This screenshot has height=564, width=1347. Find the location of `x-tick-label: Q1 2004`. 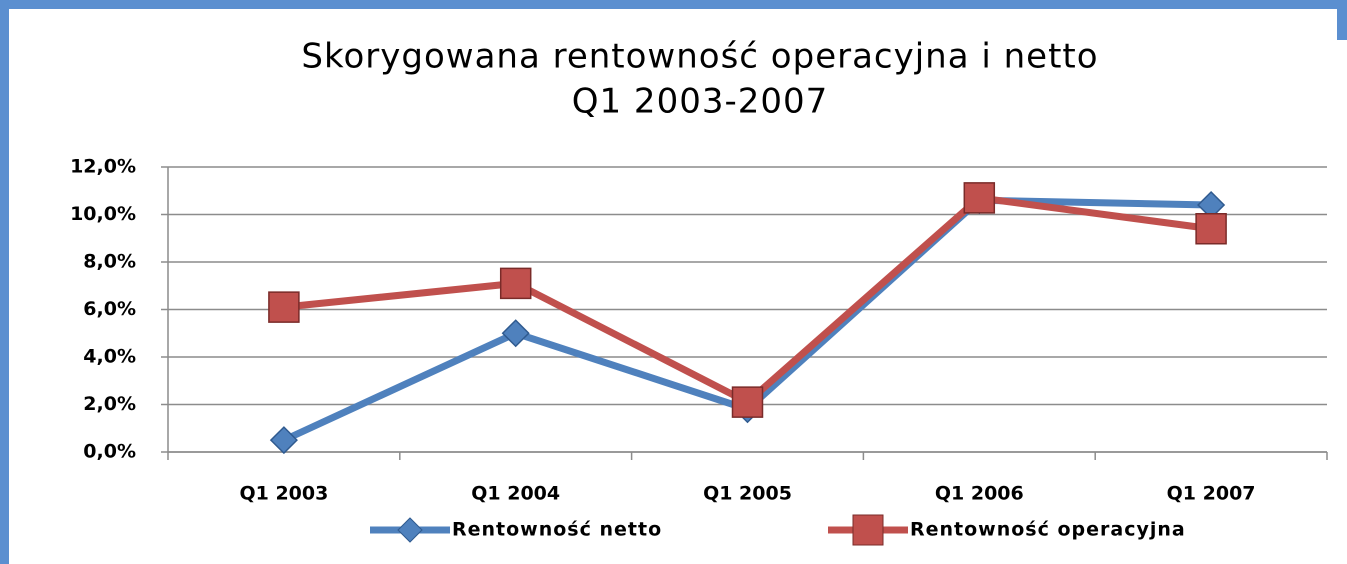

x-tick-label: Q1 2004 is located at coordinates (515, 494).